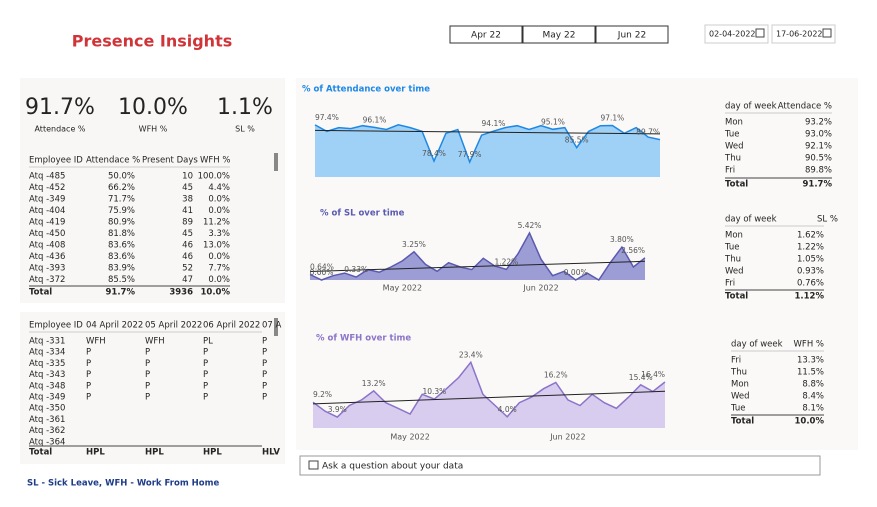  Describe the element at coordinates (170, 161) in the screenshot. I see `column-header: Present Days` at that location.